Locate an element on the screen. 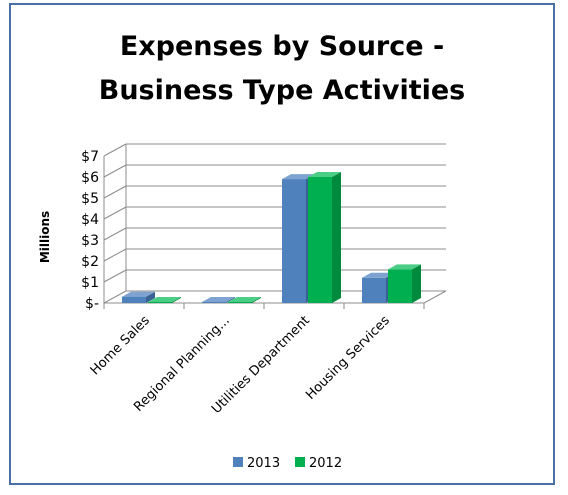 The image size is (568, 495). y-tick-label: $7 is located at coordinates (90, 157).